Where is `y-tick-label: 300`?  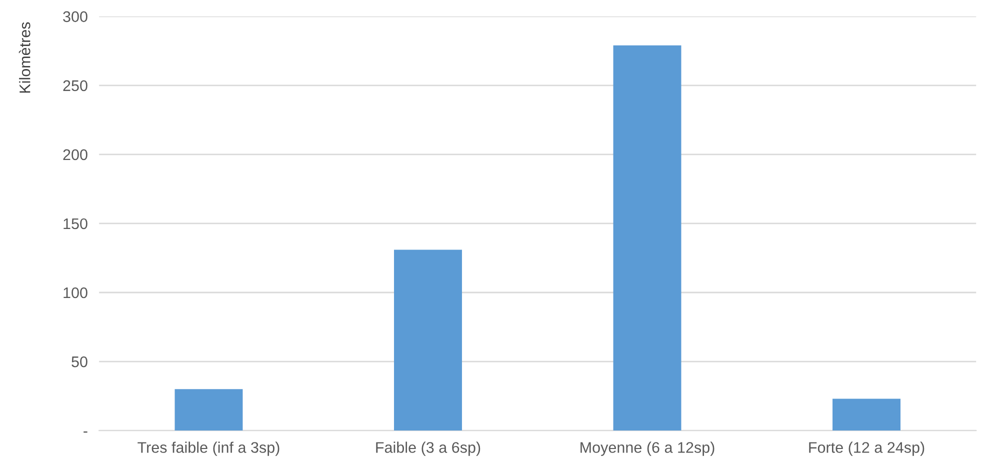
y-tick-label: 300 is located at coordinates (75, 16).